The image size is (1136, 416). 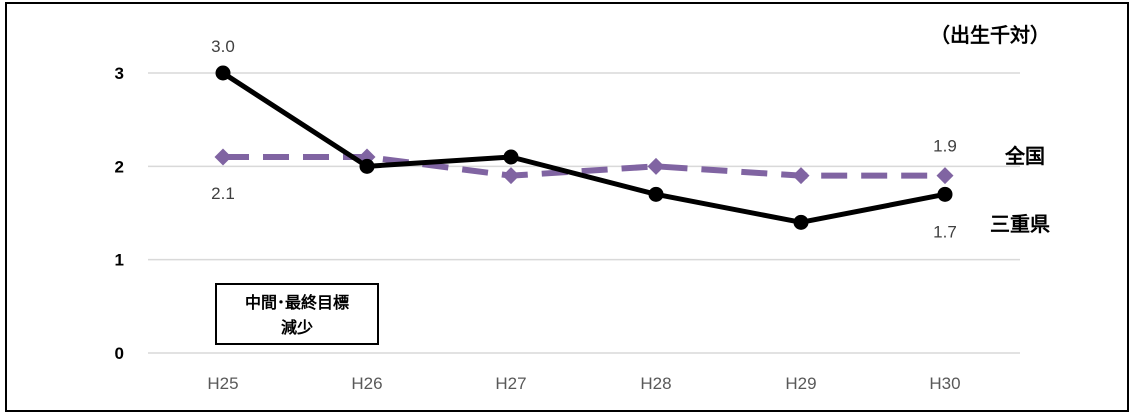 I want to click on x-tick-label: H26, so click(x=366, y=383).